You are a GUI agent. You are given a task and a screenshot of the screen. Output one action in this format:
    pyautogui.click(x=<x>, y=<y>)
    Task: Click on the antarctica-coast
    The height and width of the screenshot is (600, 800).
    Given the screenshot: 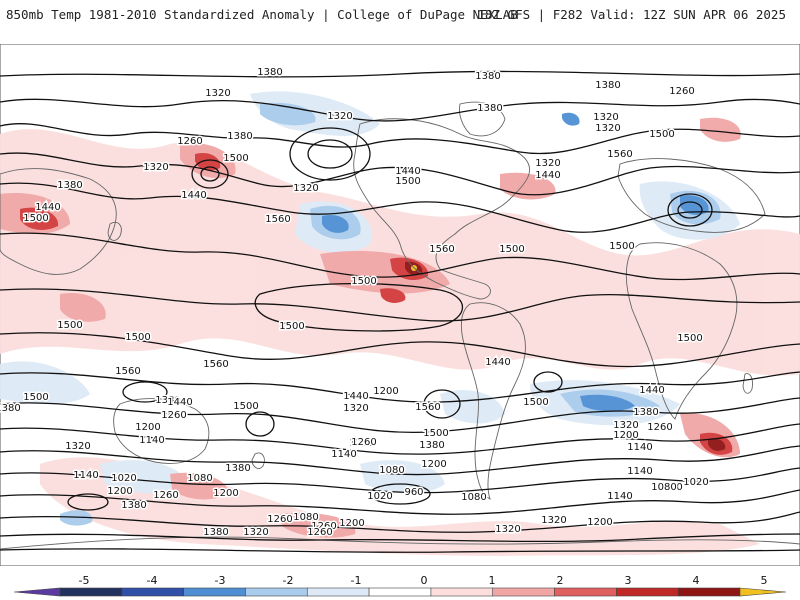 What is the action you would take?
    pyautogui.click(x=400, y=543)
    